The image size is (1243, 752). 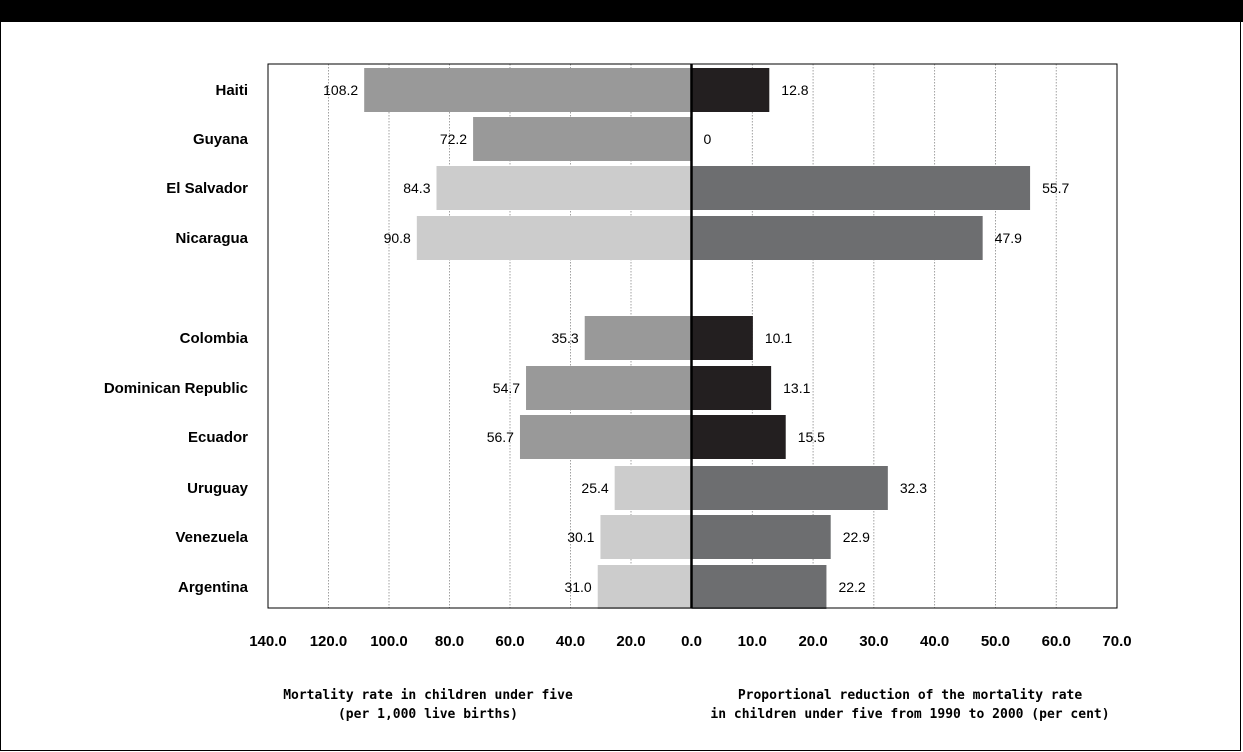 What do you see at coordinates (449, 641) in the screenshot?
I see `left-axis-tick-label: 80.0` at bounding box center [449, 641].